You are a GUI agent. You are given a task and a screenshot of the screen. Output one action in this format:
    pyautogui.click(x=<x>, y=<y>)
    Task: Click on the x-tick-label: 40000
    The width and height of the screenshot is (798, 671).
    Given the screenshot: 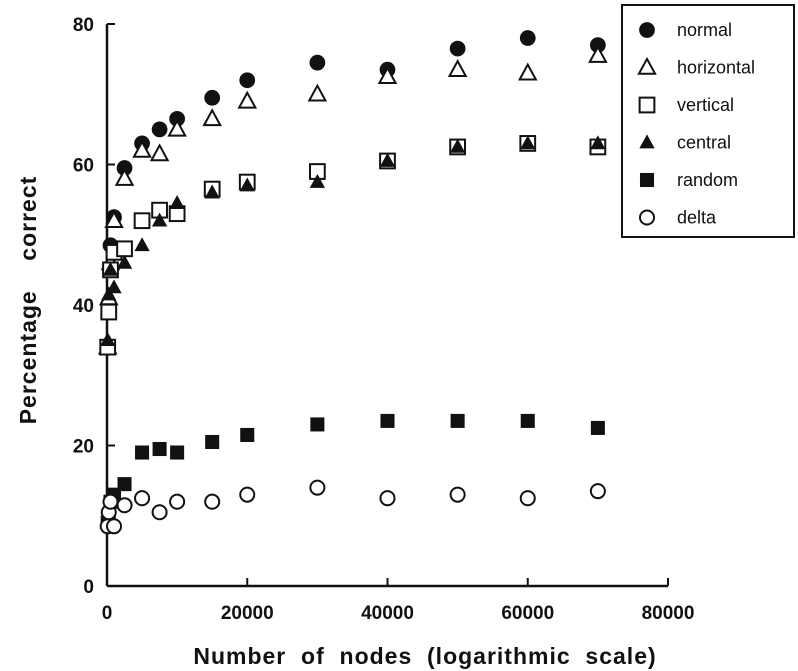 What is the action you would take?
    pyautogui.click(x=387, y=613)
    